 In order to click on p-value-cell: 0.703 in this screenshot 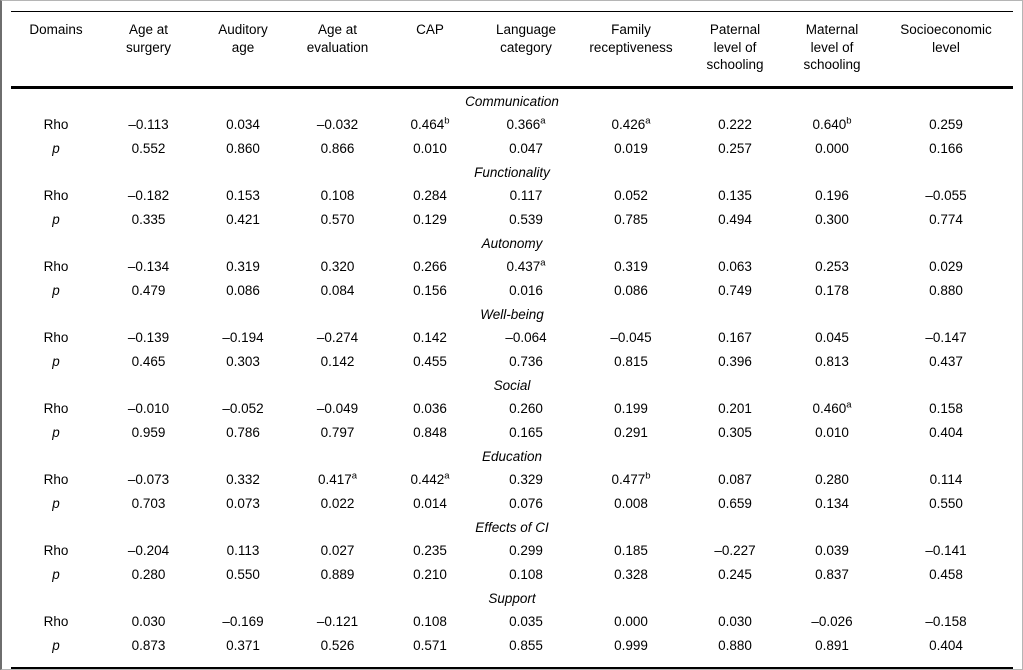, I will do `click(148, 503)`.